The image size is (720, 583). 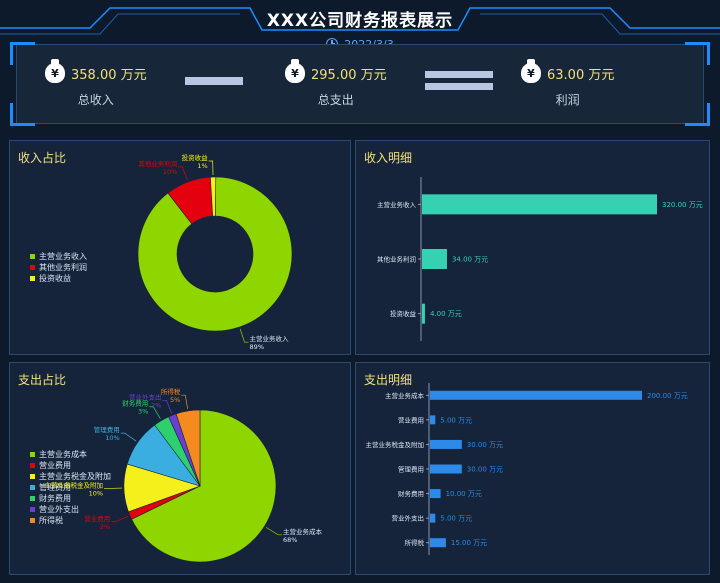 I want to click on bar-value-label: 30.00 万元, so click(x=485, y=470).